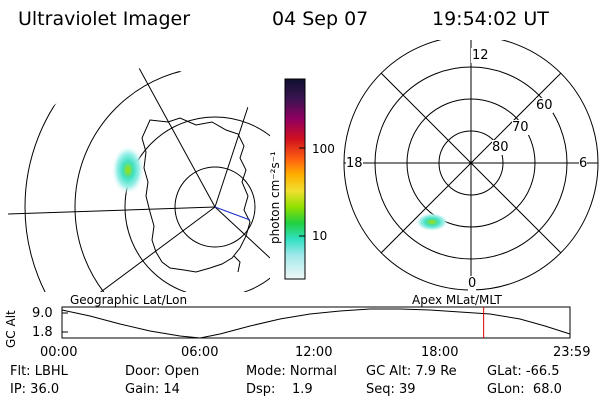 The height and width of the screenshot is (400, 600). Describe the element at coordinates (320, 19) in the screenshot. I see `date-label: 04 Sep 07` at that location.